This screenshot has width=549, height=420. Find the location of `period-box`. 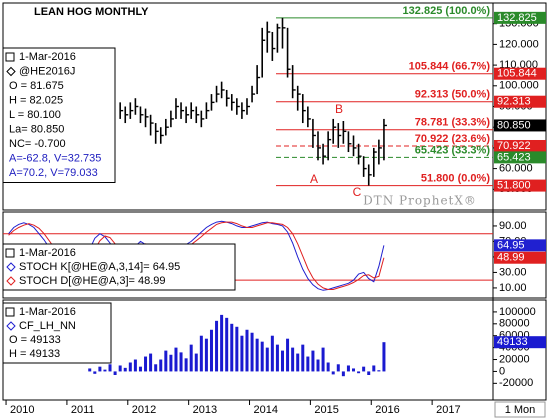

period-box is located at coordinates (520, 409).